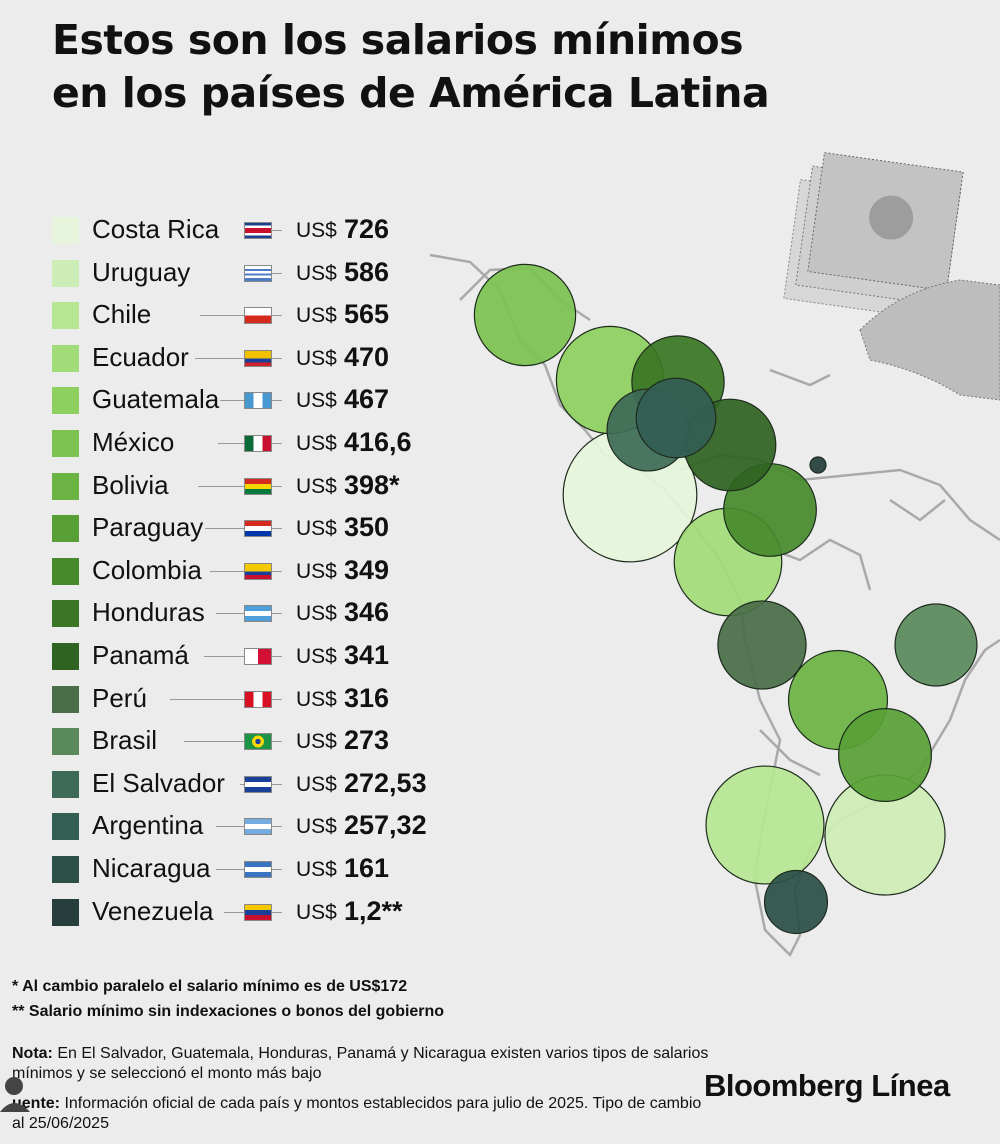  Describe the element at coordinates (885, 755) in the screenshot. I see `bubble-paraguay` at that location.